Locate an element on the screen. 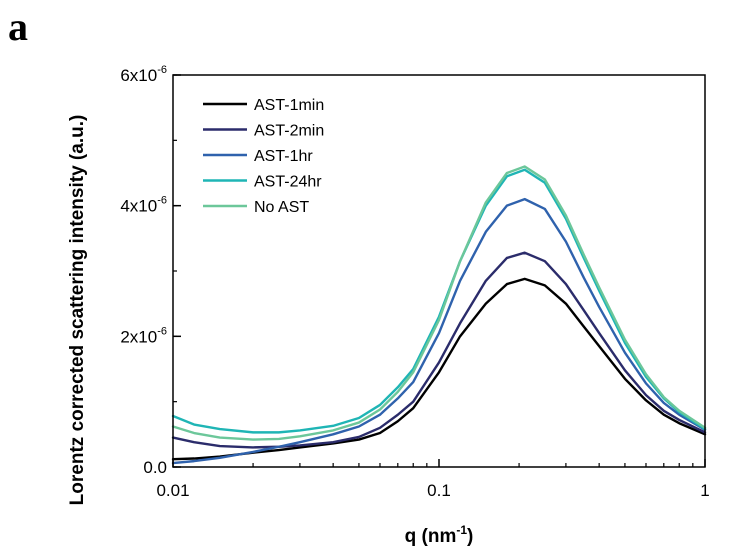 This screenshot has width=753, height=560. x-axis-title: q (nm-1) is located at coordinates (439, 535).